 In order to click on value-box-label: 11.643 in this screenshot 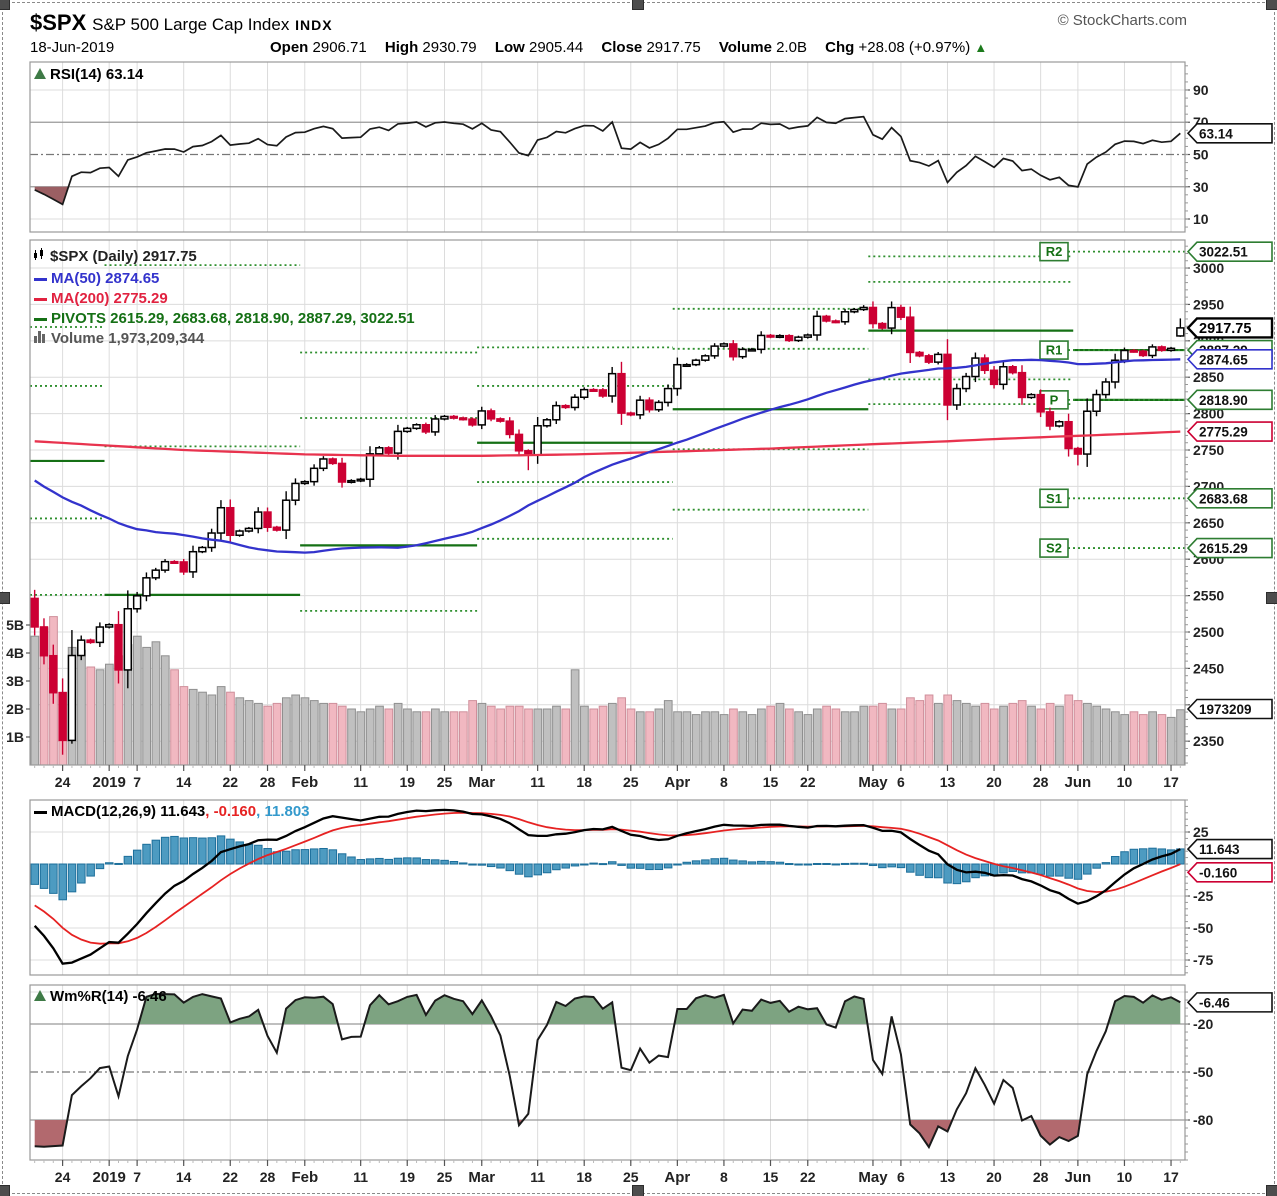, I will do `click(1219, 849)`.